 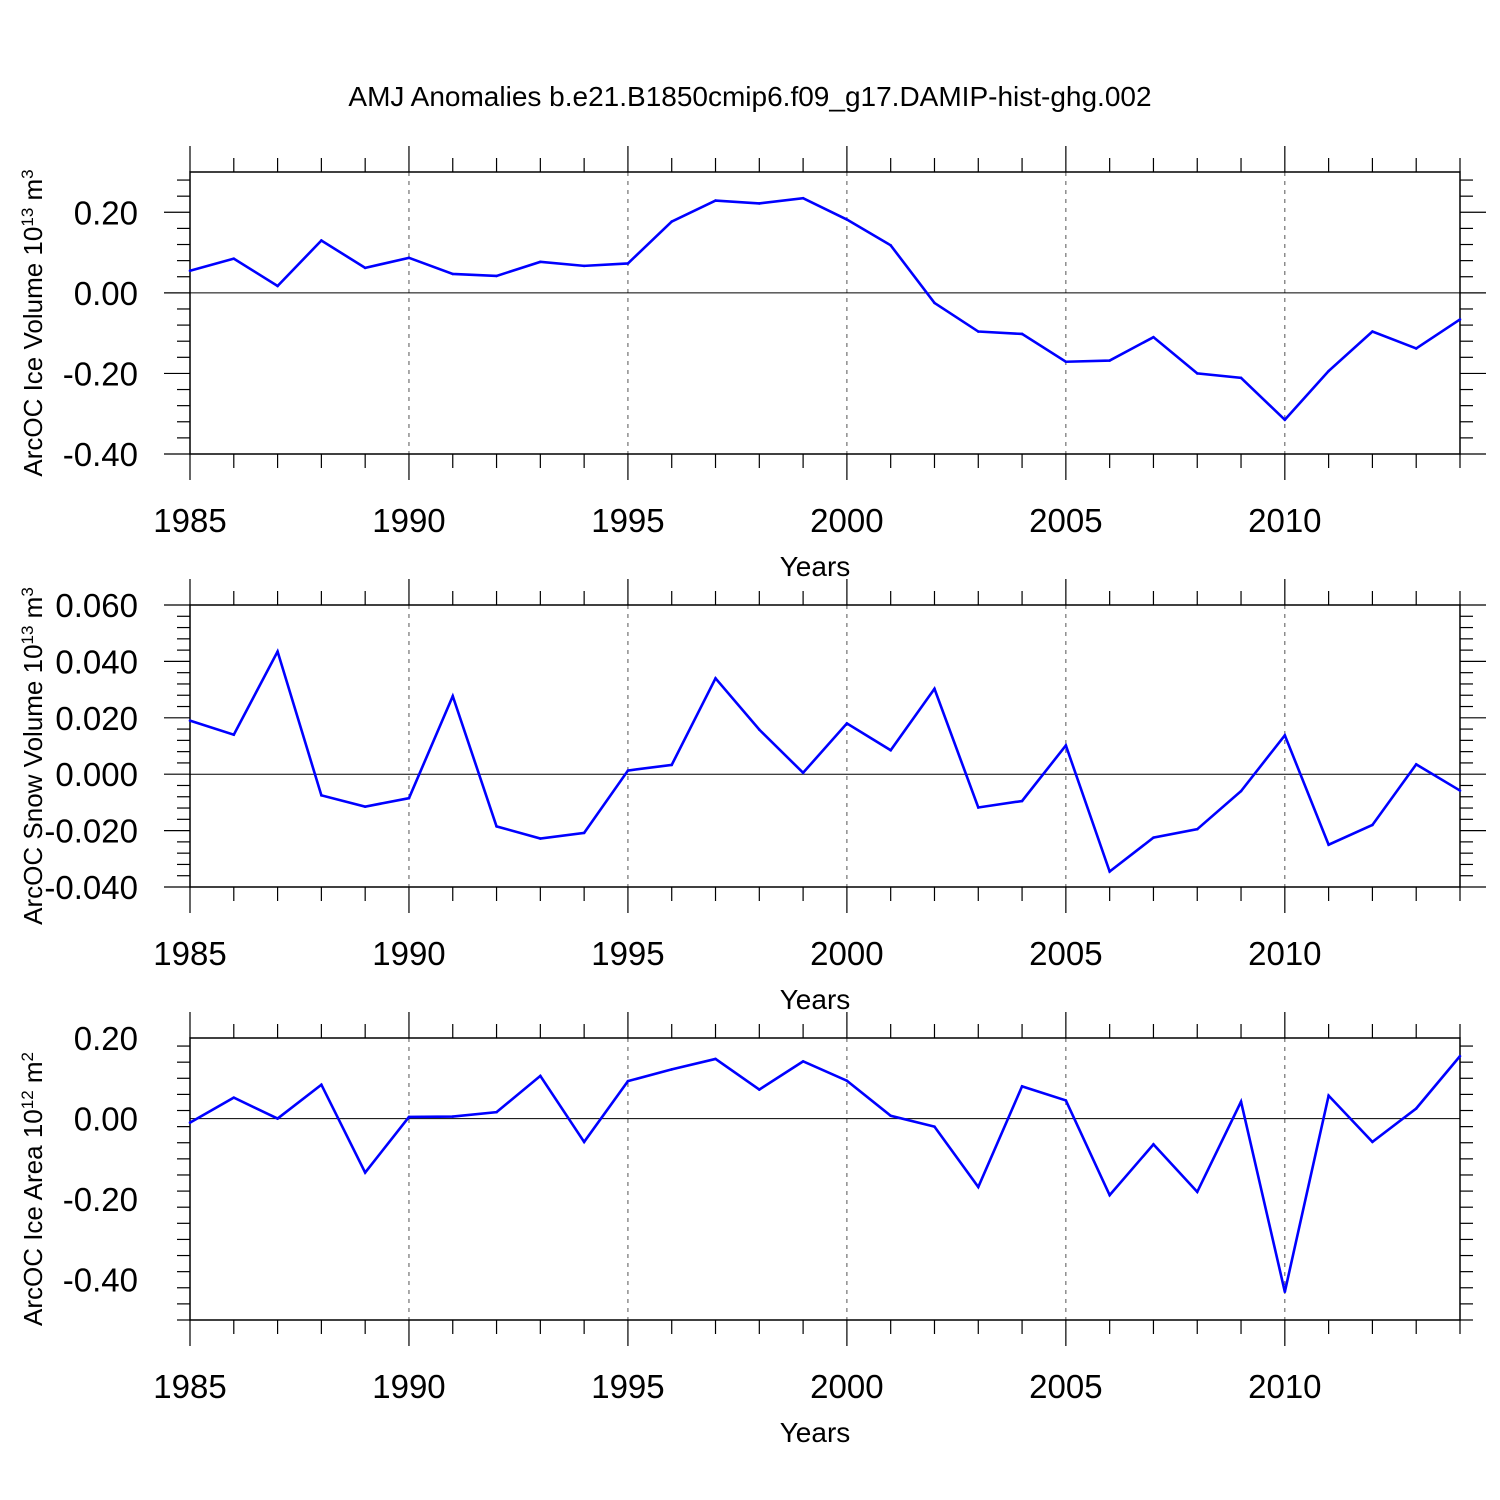 What do you see at coordinates (96, 718) in the screenshot?
I see `y-tick-label: 0.020` at bounding box center [96, 718].